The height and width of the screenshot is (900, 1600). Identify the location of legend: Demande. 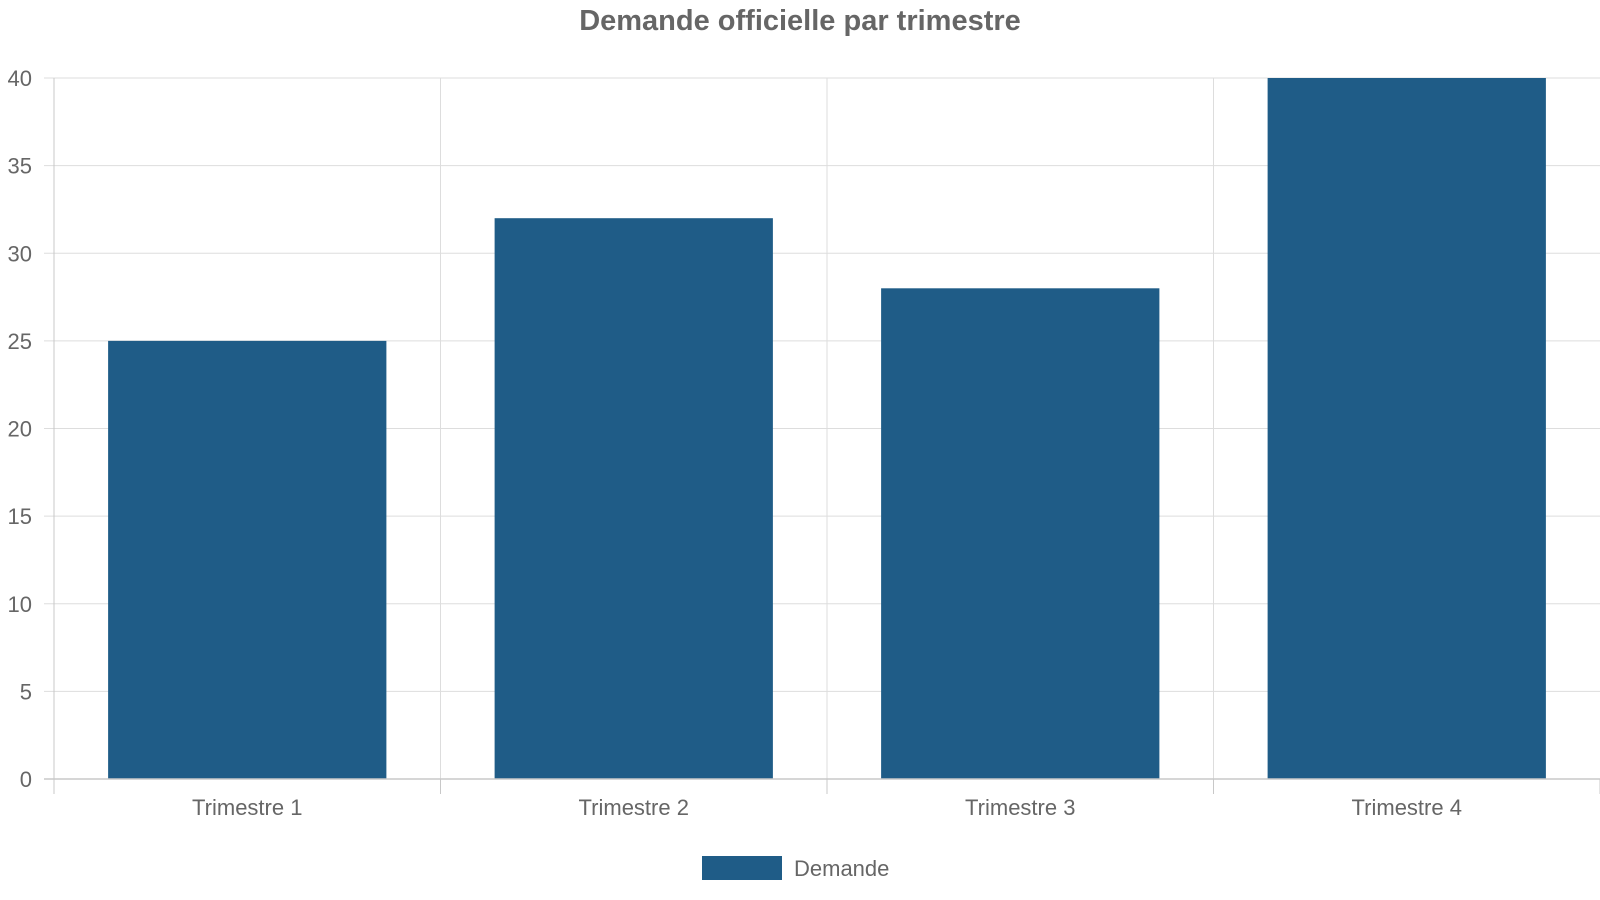
(795, 868).